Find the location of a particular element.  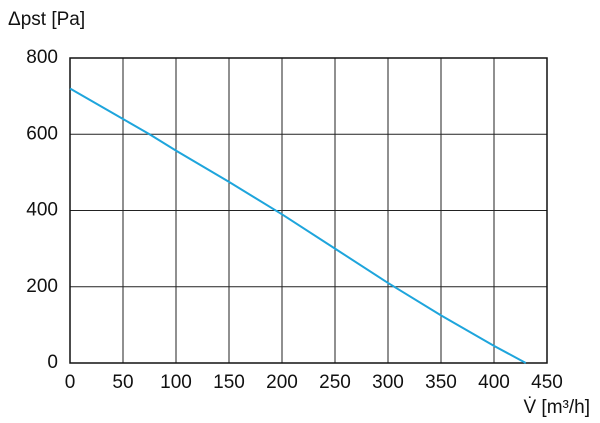

x-tick-label: 300 is located at coordinates (388, 382).